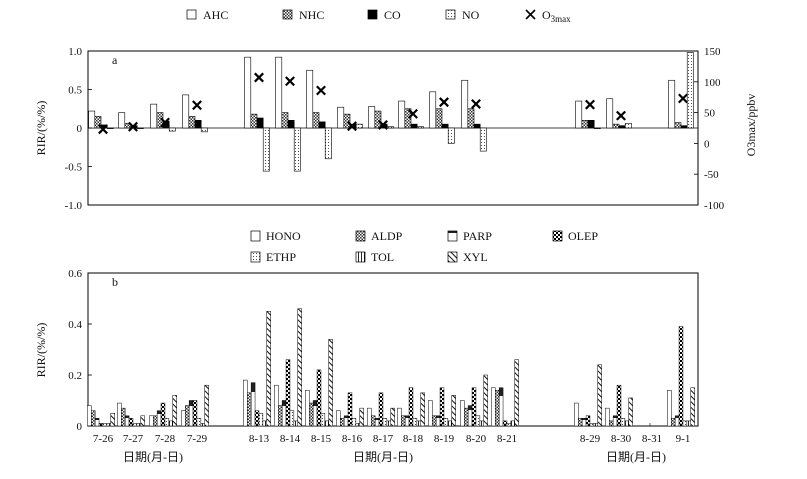 The width and height of the screenshot is (807, 479). I want to click on legend-label-o3max: O3max, so click(556, 16).